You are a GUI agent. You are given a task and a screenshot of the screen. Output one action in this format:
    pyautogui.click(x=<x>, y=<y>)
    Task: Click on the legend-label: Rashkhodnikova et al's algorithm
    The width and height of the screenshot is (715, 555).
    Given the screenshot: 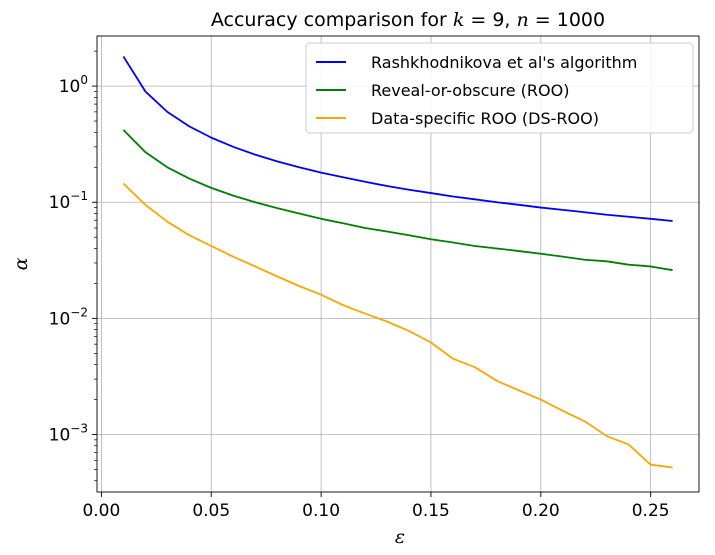 What is the action you would take?
    pyautogui.click(x=504, y=62)
    